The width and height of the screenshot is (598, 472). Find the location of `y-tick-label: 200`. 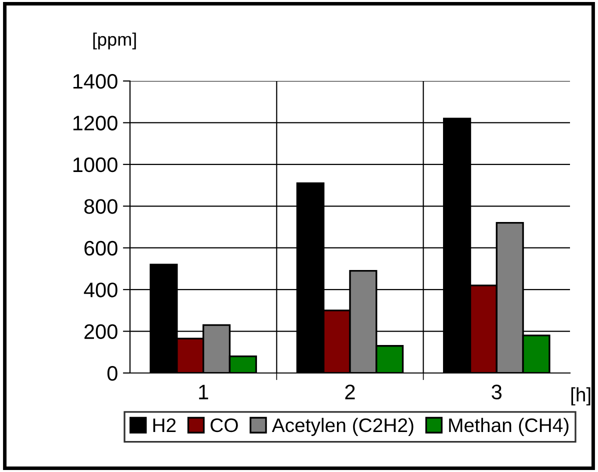

y-tick-label: 200 is located at coordinates (101, 332).